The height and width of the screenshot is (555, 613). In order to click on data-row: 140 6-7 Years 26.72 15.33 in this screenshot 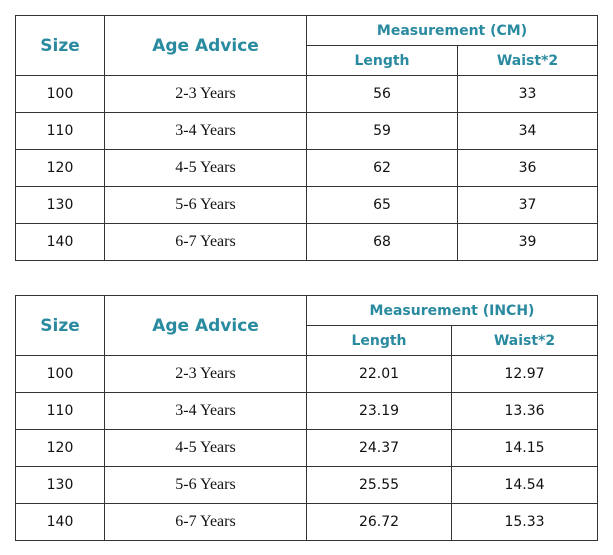, I will do `click(306, 522)`.